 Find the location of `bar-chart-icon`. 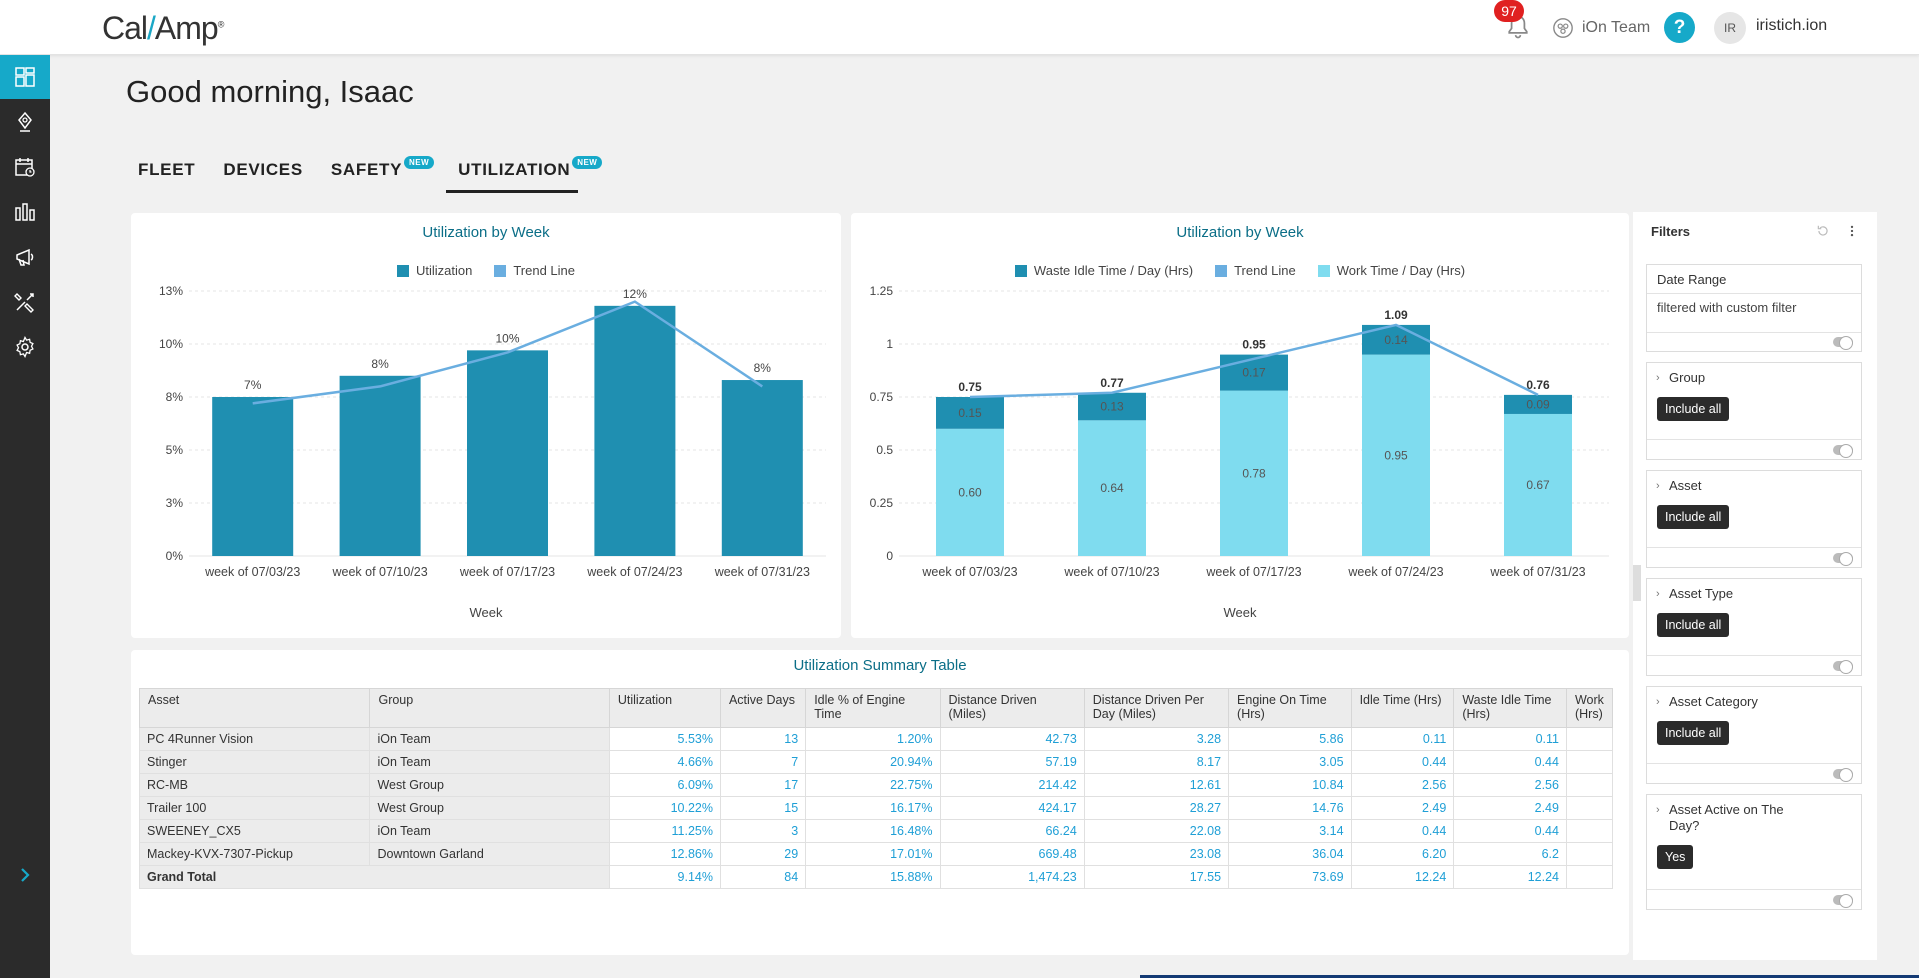

bar-chart-icon is located at coordinates (25, 212).